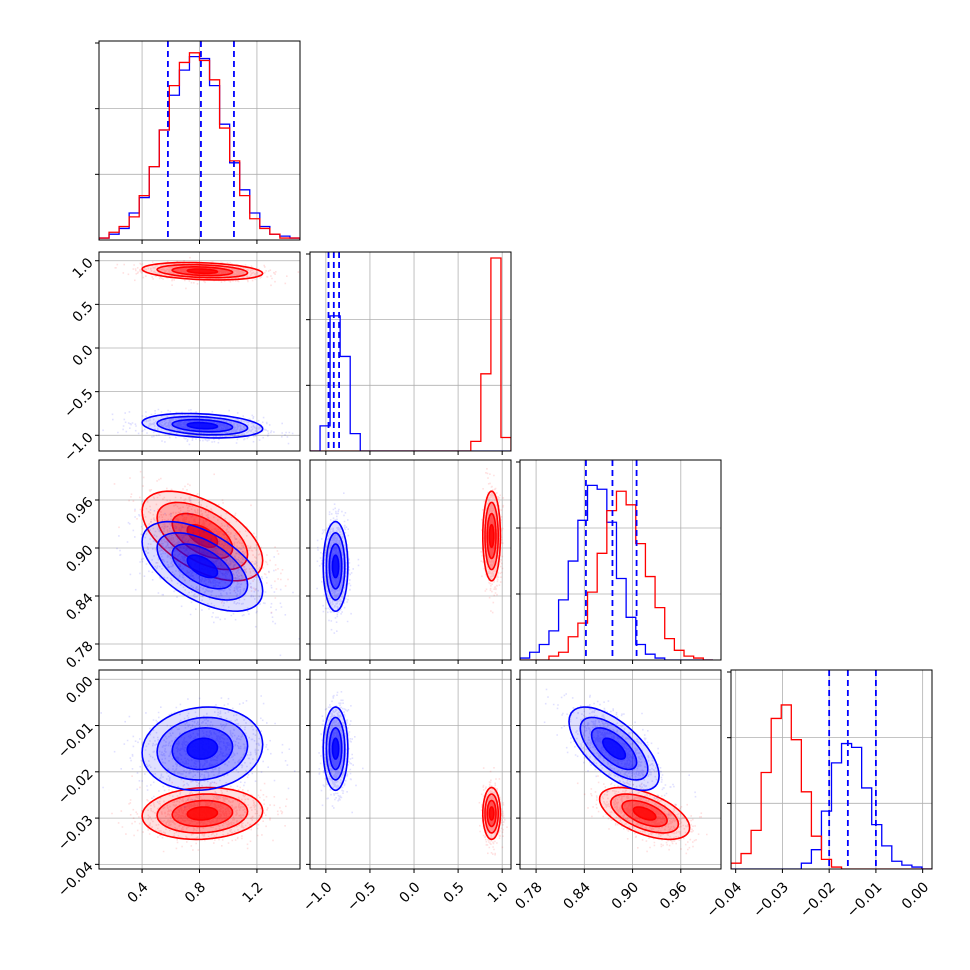 Image resolution: width=970 pixels, height=970 pixels. What do you see at coordinates (361, 896) in the screenshot?
I see `x-tick-label: −0.5` at bounding box center [361, 896].